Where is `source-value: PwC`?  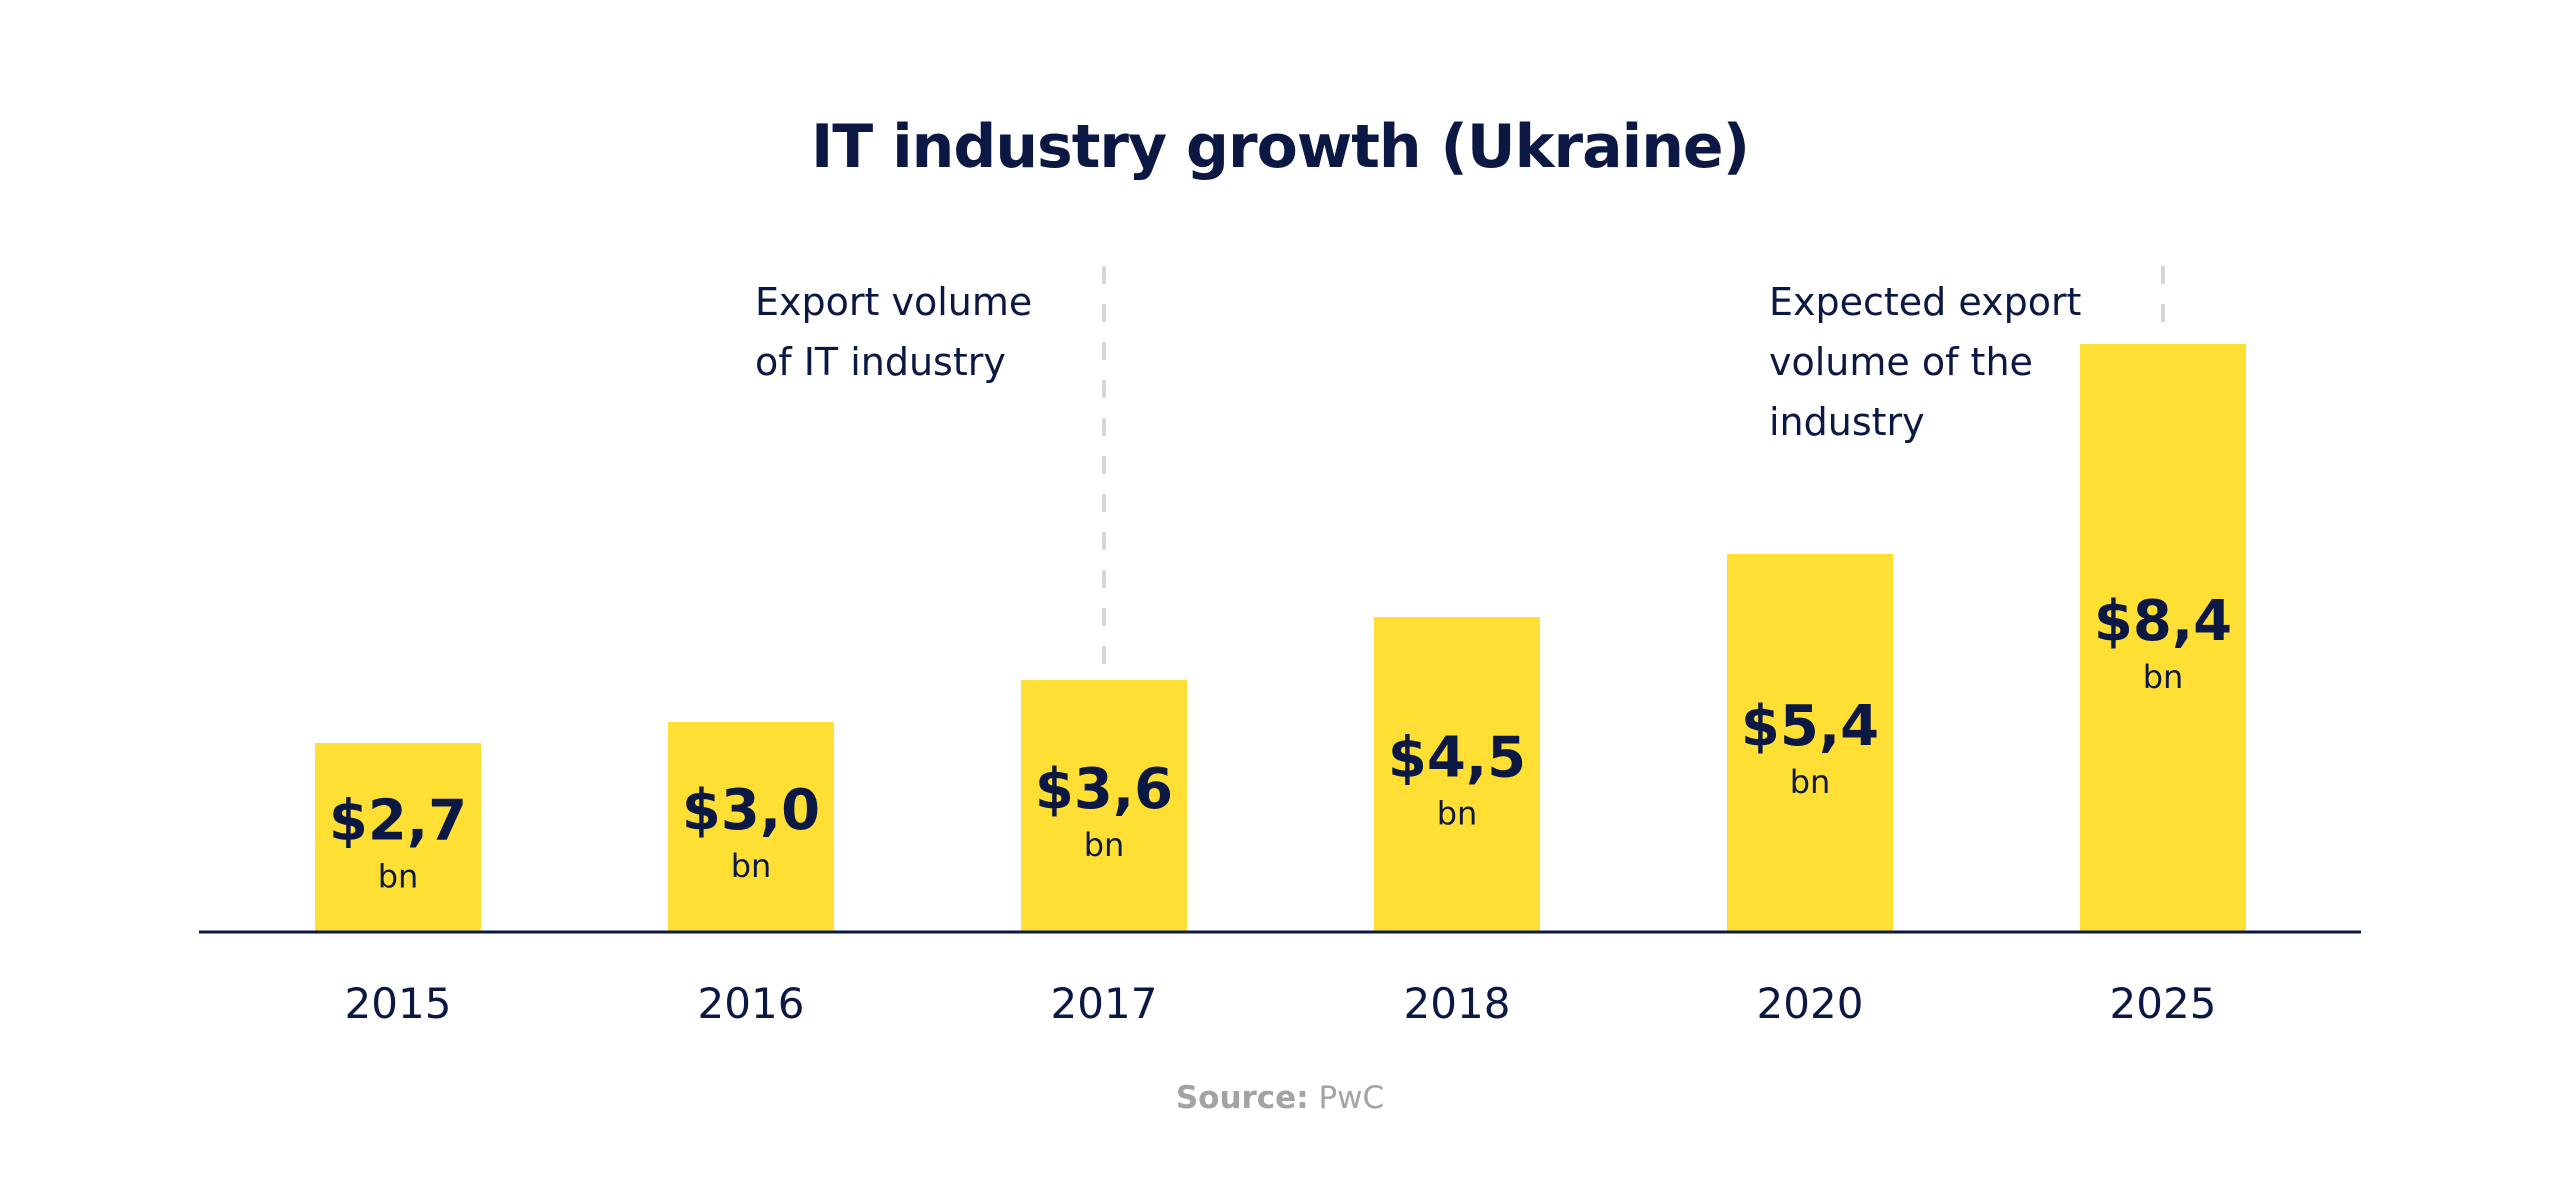
source-value: PwC is located at coordinates (1351, 1098).